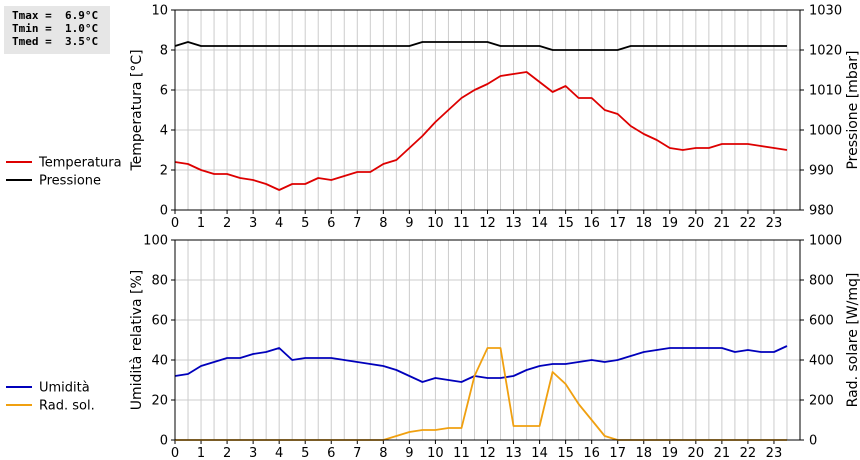 The image size is (860, 460). Describe the element at coordinates (159, 281) in the screenshot. I see `y-tick-label: 80` at that location.